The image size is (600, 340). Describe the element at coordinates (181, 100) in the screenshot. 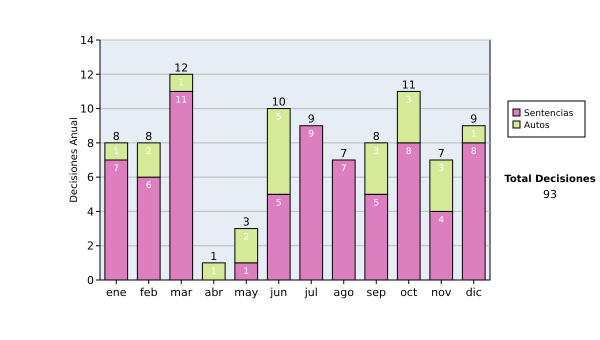

I see `data-label: 11` at that location.